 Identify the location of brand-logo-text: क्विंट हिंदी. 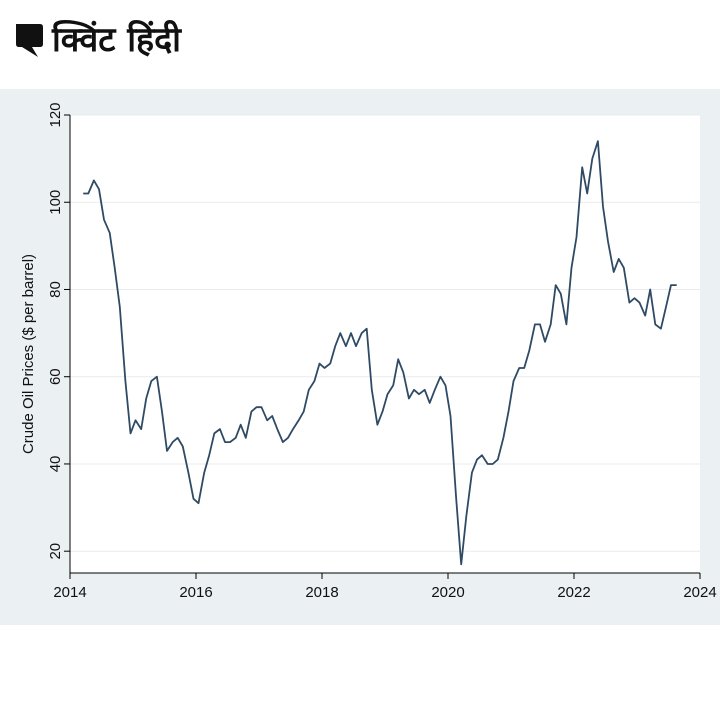
(116, 40).